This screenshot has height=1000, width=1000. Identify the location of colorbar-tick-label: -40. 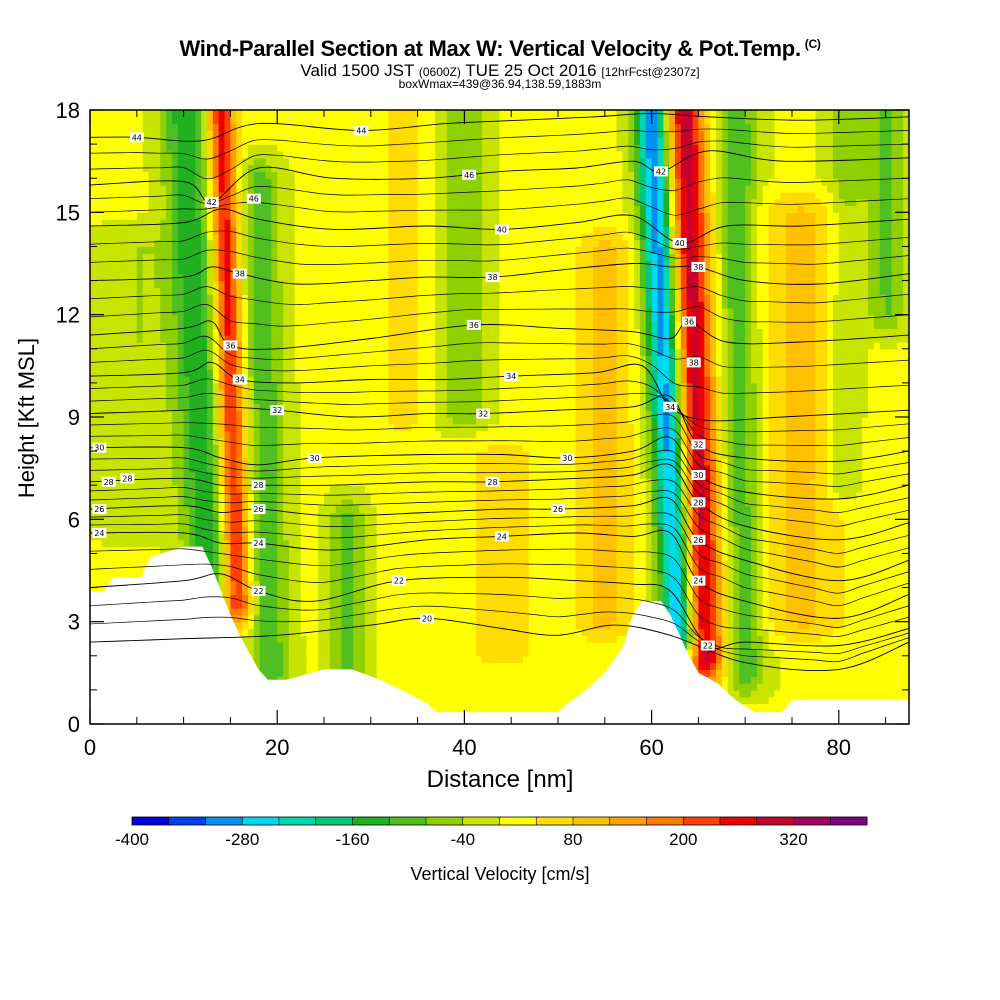
(463, 839).